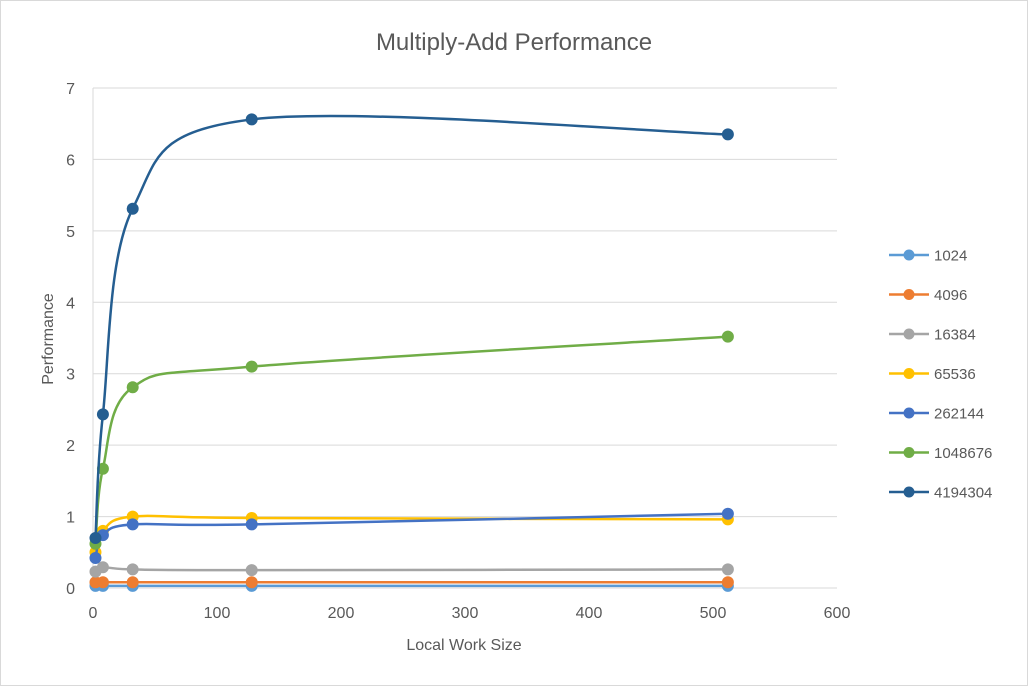 Image resolution: width=1028 pixels, height=690 pixels. I want to click on y-axis-title: Performance, so click(48, 339).